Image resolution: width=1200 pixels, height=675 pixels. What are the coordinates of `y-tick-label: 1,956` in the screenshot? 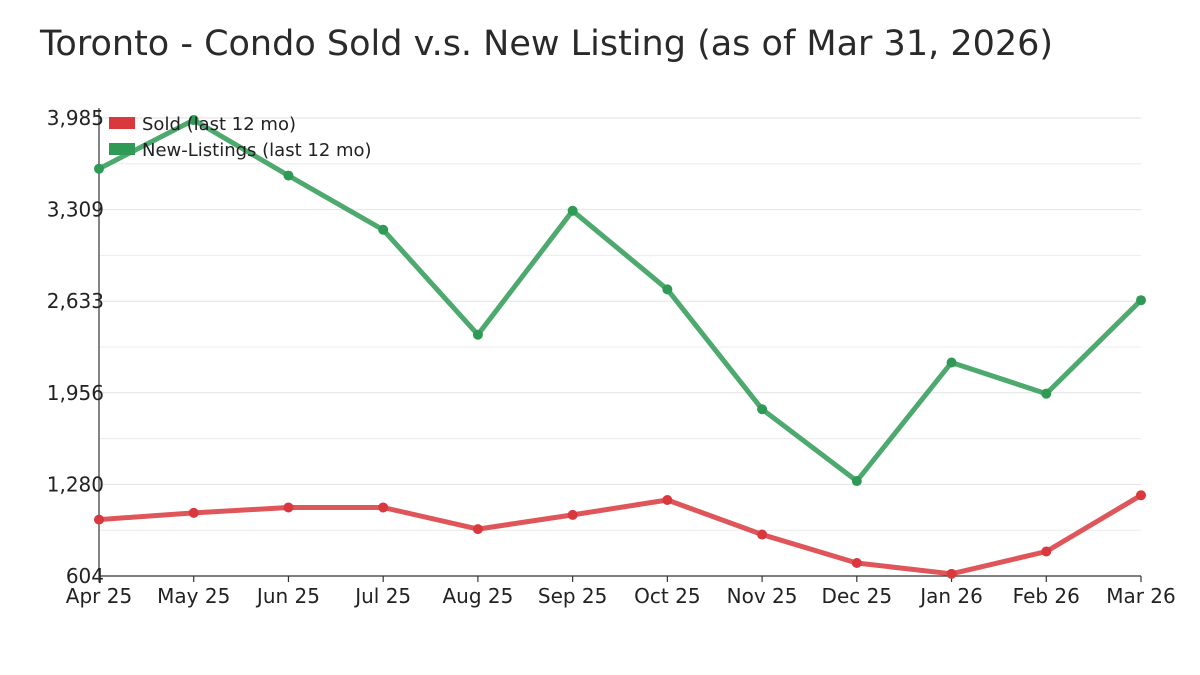 It's located at (75, 393).